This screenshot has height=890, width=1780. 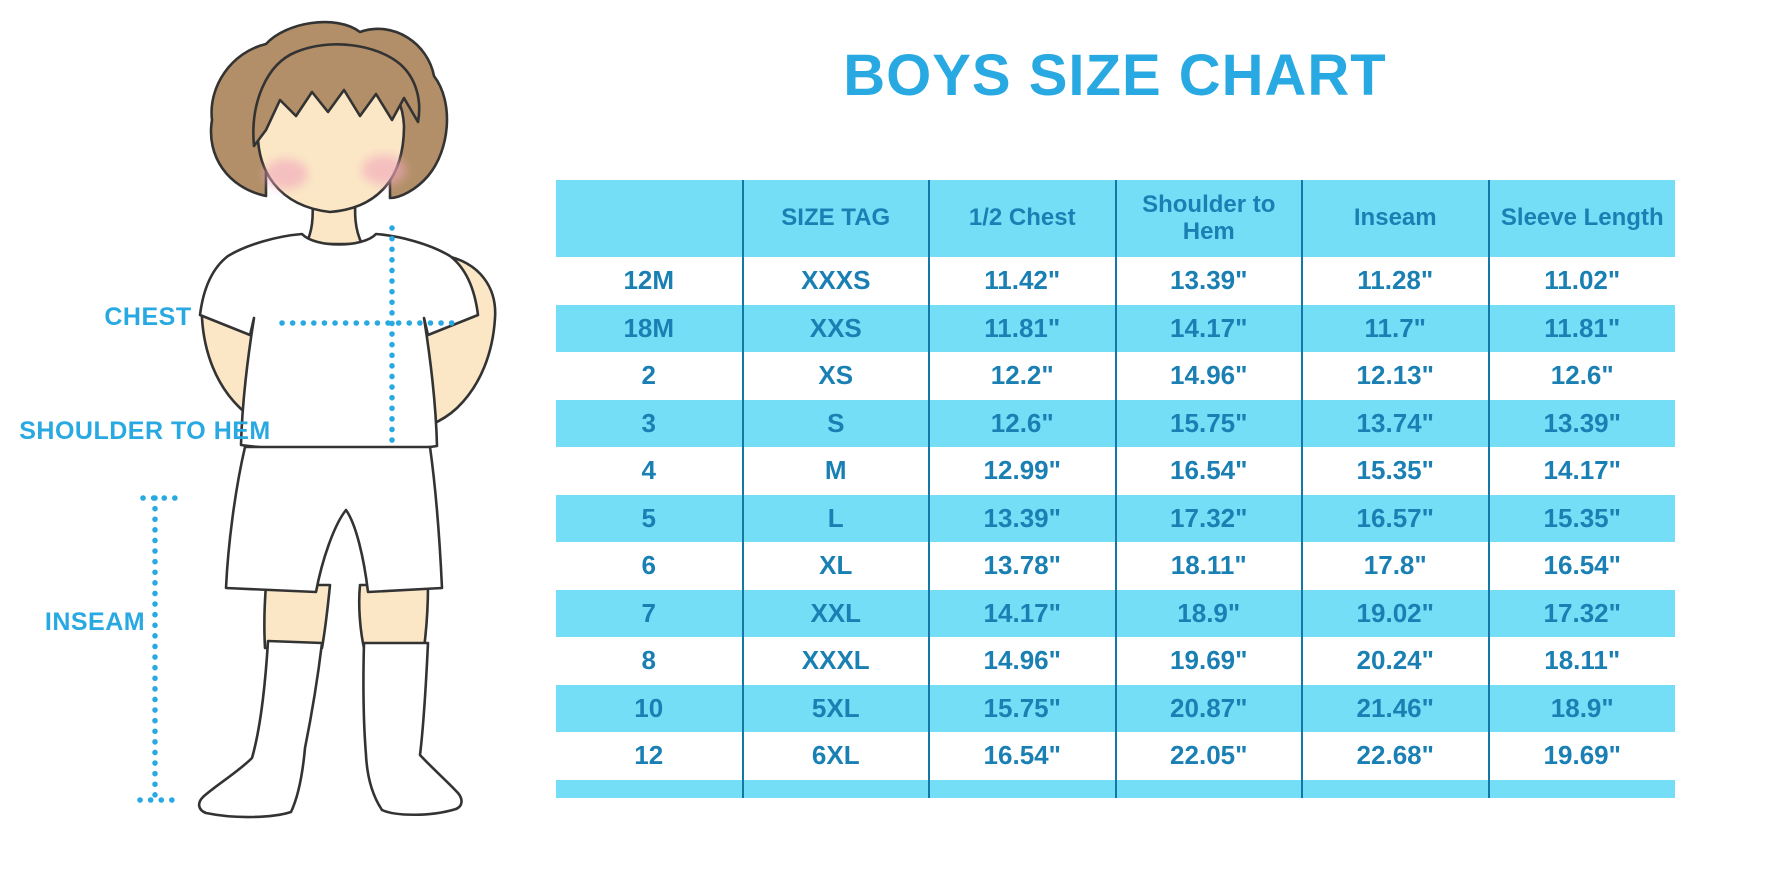 I want to click on value-cell: 19.02", so click(x=1395, y=613).